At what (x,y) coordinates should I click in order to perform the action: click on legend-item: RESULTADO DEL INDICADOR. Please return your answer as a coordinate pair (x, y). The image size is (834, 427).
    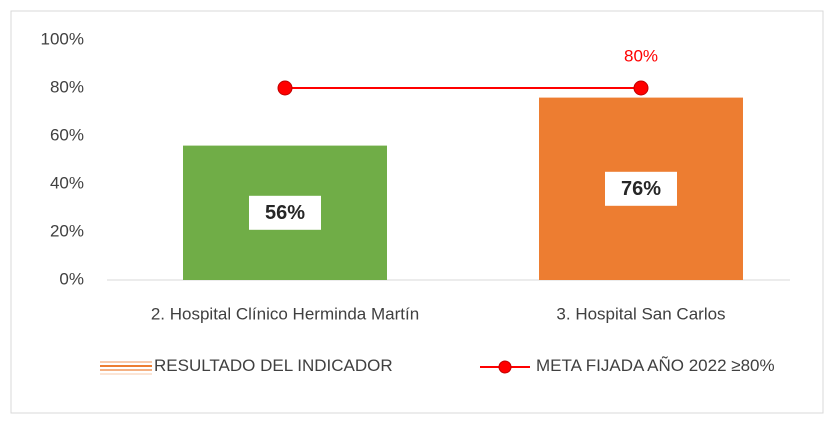
    Looking at the image, I should click on (246, 366).